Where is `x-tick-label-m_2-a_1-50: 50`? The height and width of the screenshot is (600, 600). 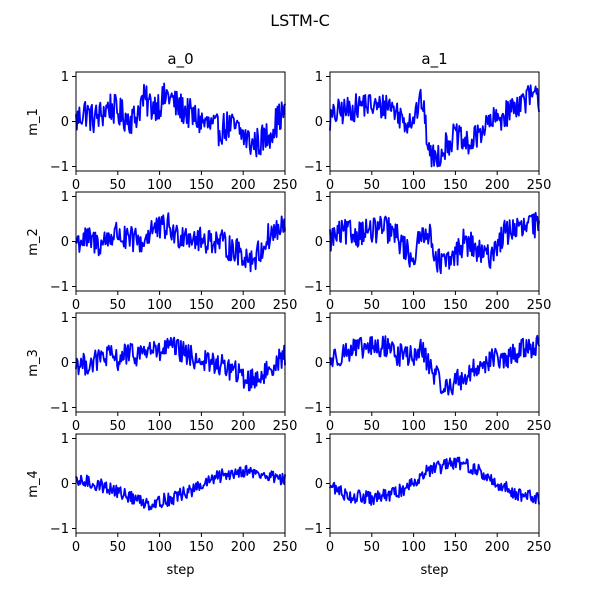
x-tick-label-m_2-a_1-50: 50 is located at coordinates (372, 305).